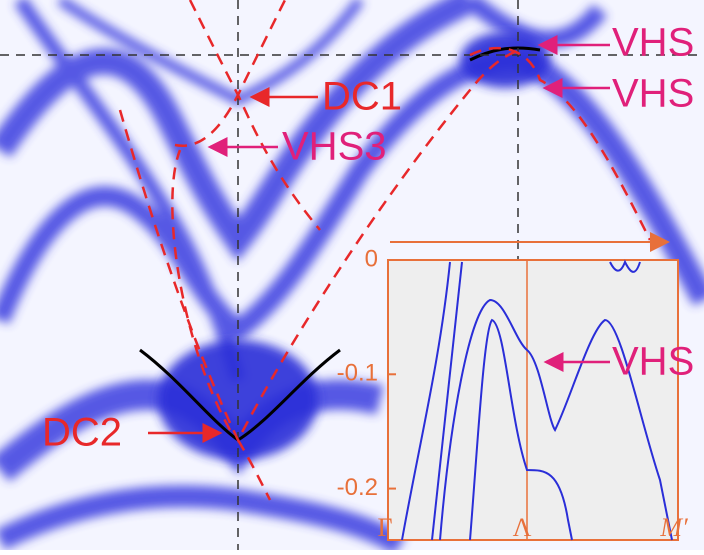 Image resolution: width=704 pixels, height=555 pixels. I want to click on y-tick-label: 0, so click(371, 258).